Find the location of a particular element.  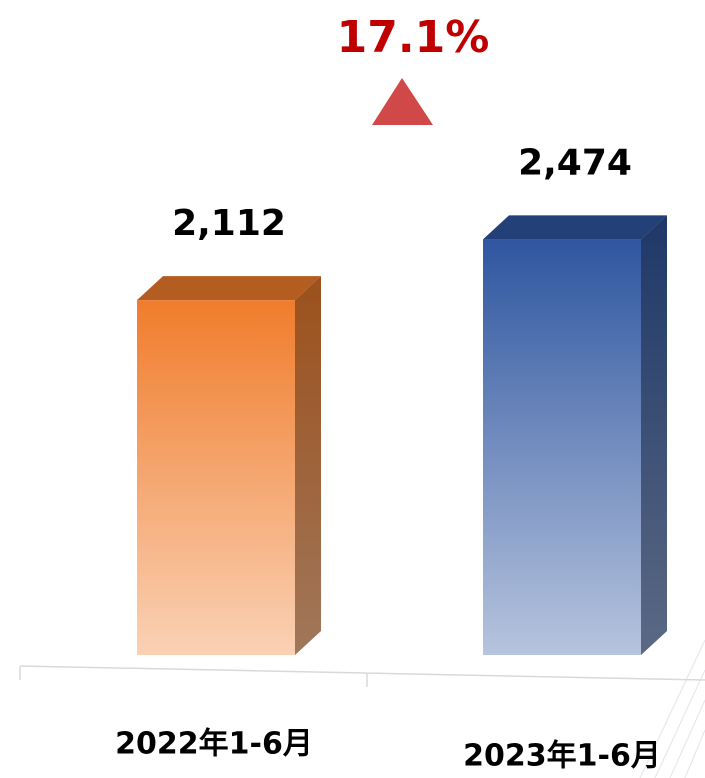

x-tick-label: 2022年1-6月 is located at coordinates (214, 744).